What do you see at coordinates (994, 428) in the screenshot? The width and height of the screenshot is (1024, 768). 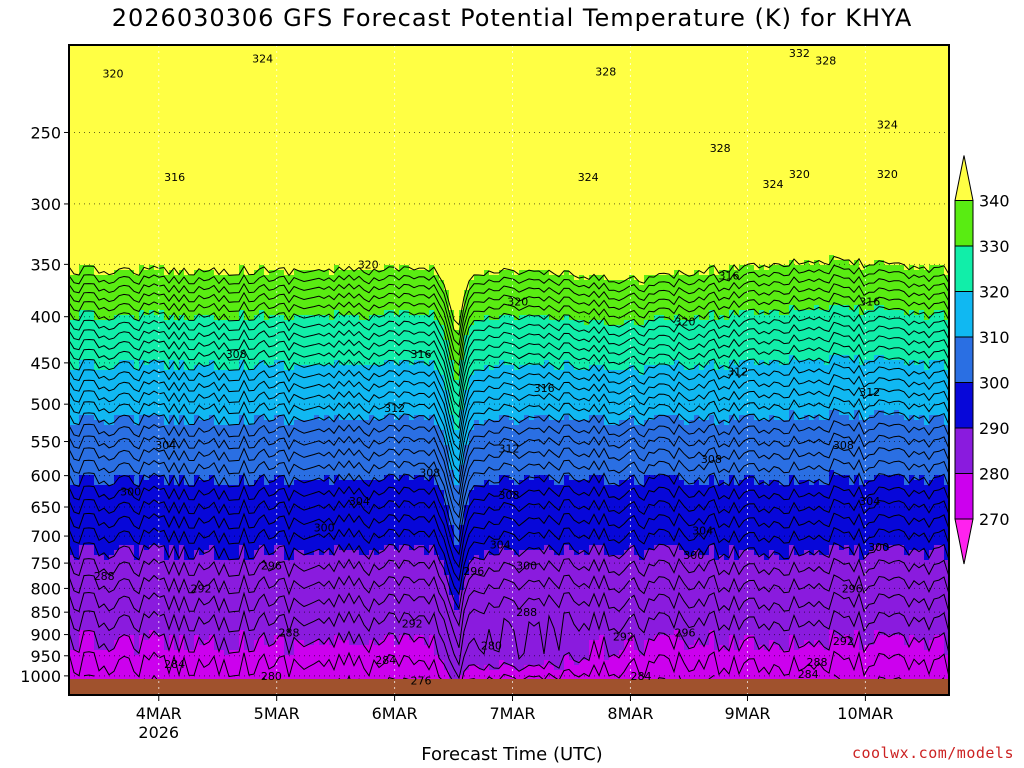 I see `colorbar-label: 290` at bounding box center [994, 428].